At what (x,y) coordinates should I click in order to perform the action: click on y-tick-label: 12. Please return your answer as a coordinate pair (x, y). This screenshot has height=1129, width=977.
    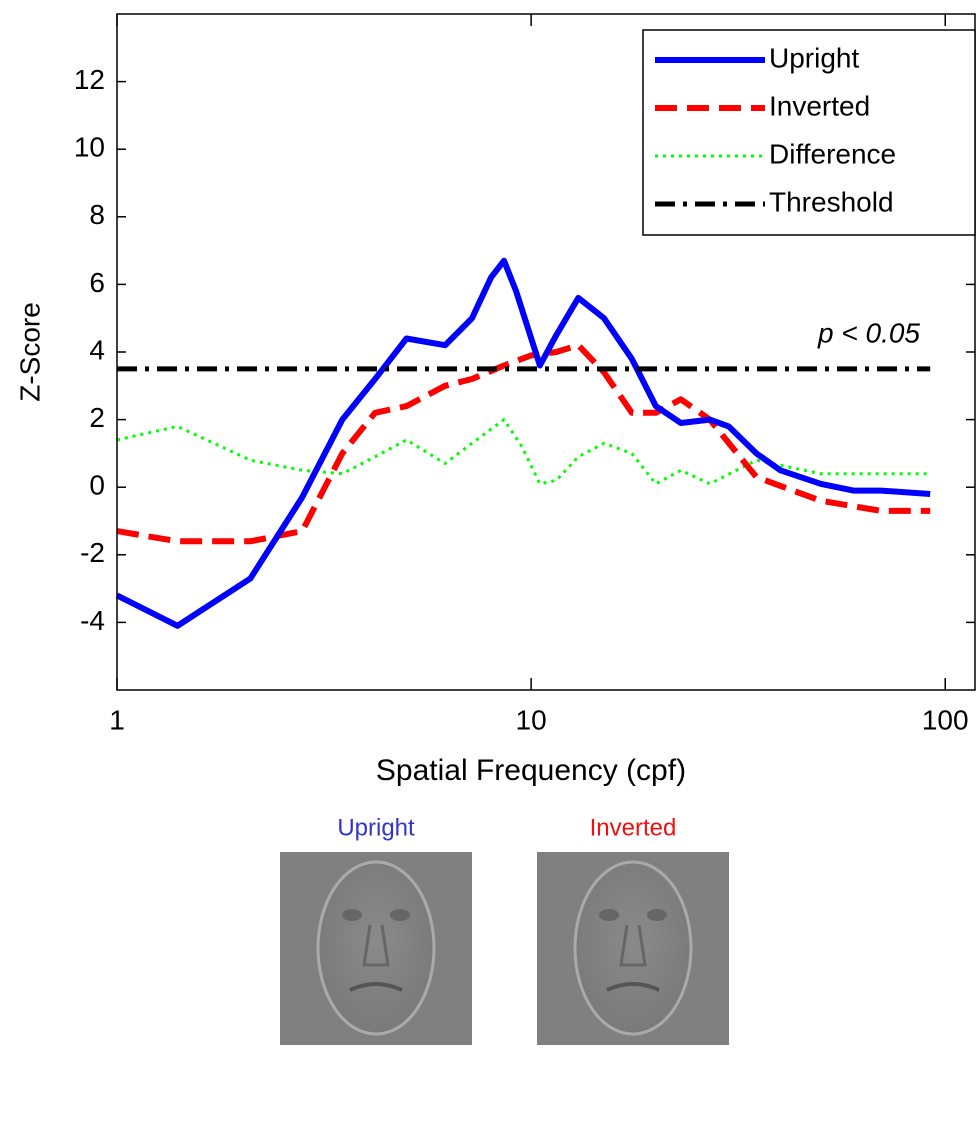
    Looking at the image, I should click on (89, 79).